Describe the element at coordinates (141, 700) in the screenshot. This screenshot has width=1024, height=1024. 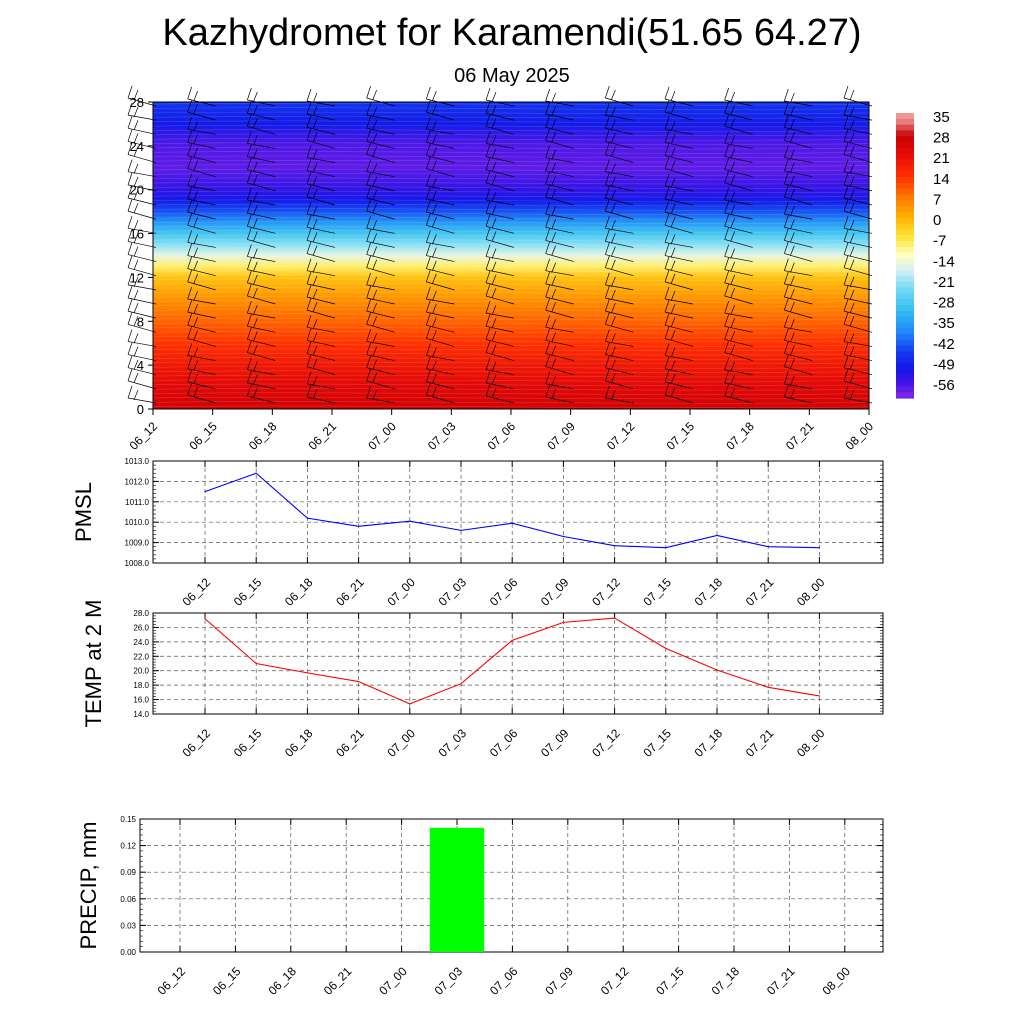
I see `y-tick-label: 16.0` at that location.